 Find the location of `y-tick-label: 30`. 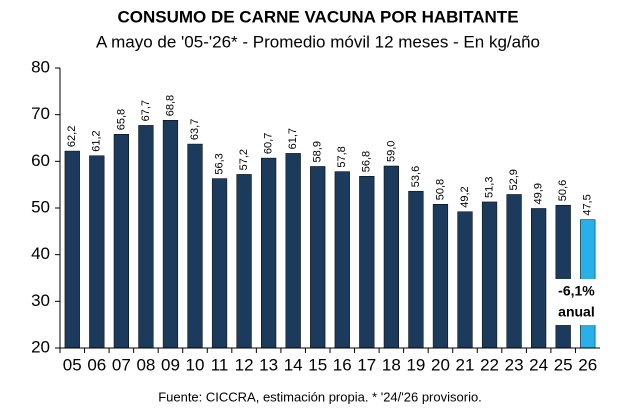

y-tick-label: 30 is located at coordinates (40, 300).